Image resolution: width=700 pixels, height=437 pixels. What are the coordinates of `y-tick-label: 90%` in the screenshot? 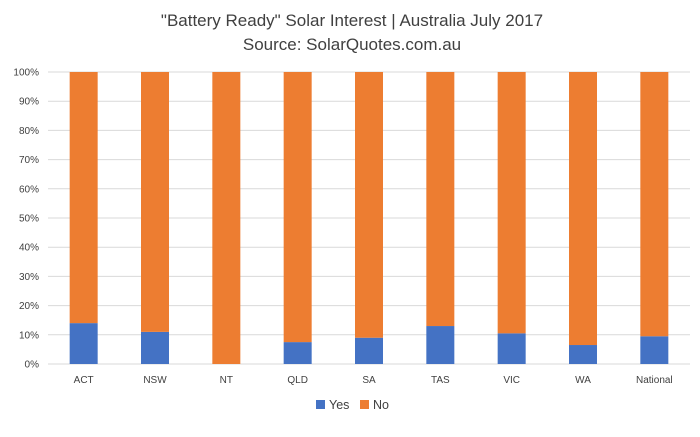 It's located at (29, 102).